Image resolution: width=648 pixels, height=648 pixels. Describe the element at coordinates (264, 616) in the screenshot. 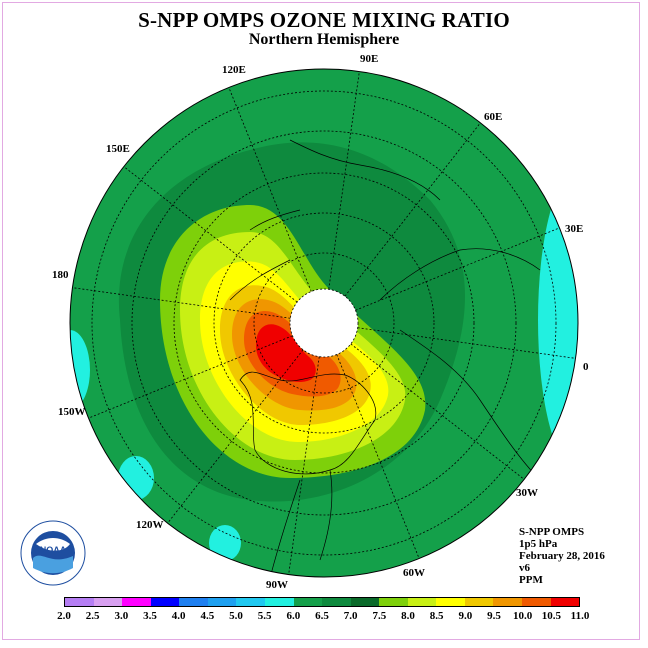

I see `scale-tick-label: 5.5` at that location.